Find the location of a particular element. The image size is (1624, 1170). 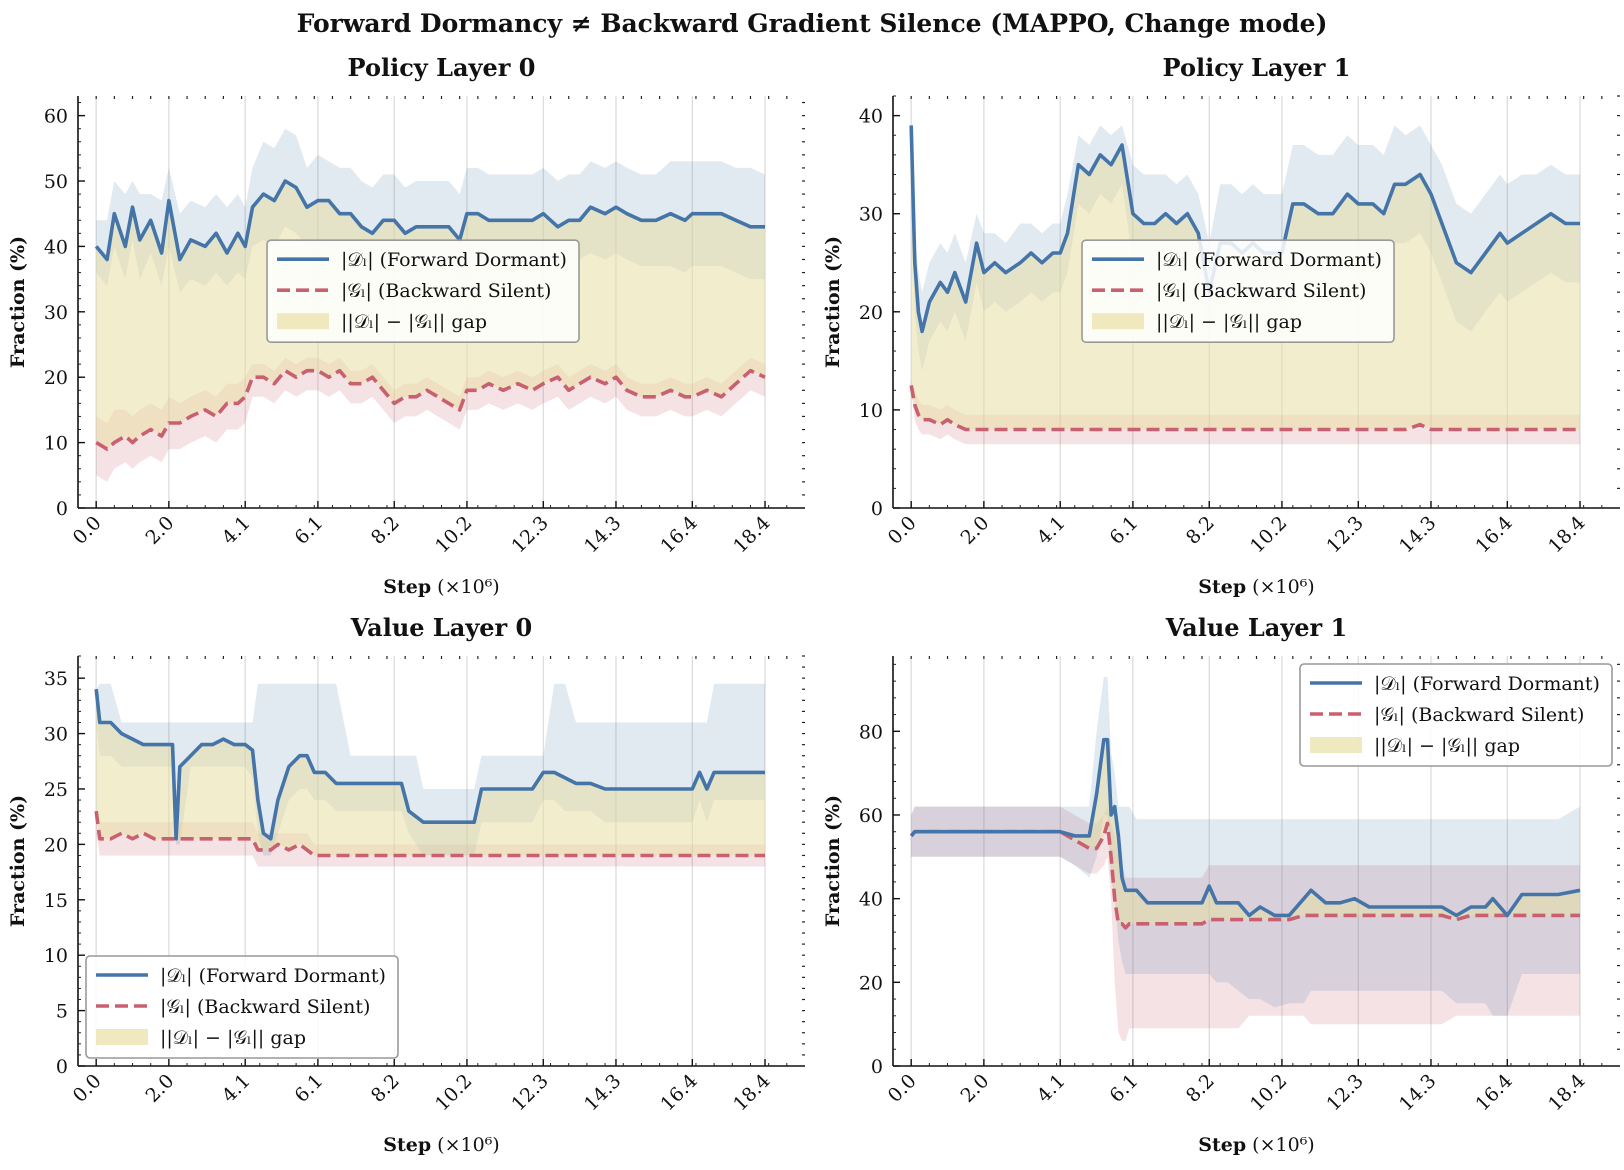

gap-fill is located at coordinates (430, 772).